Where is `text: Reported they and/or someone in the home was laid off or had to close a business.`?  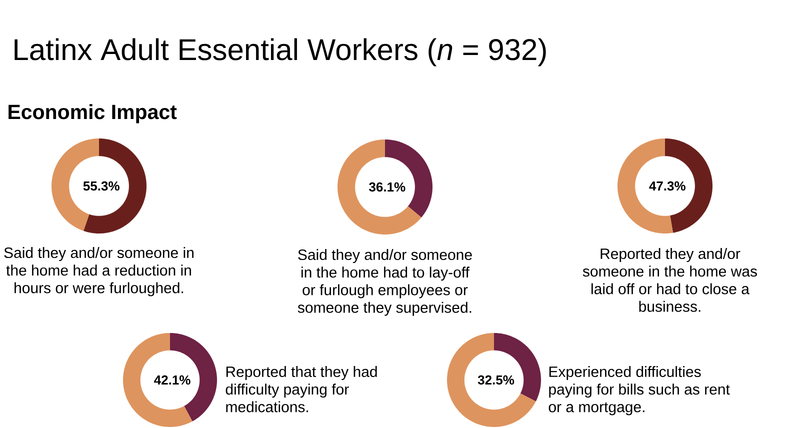
text: Reported they and/or someone in the home was laid off or had to close a business. is located at coordinates (669, 280).